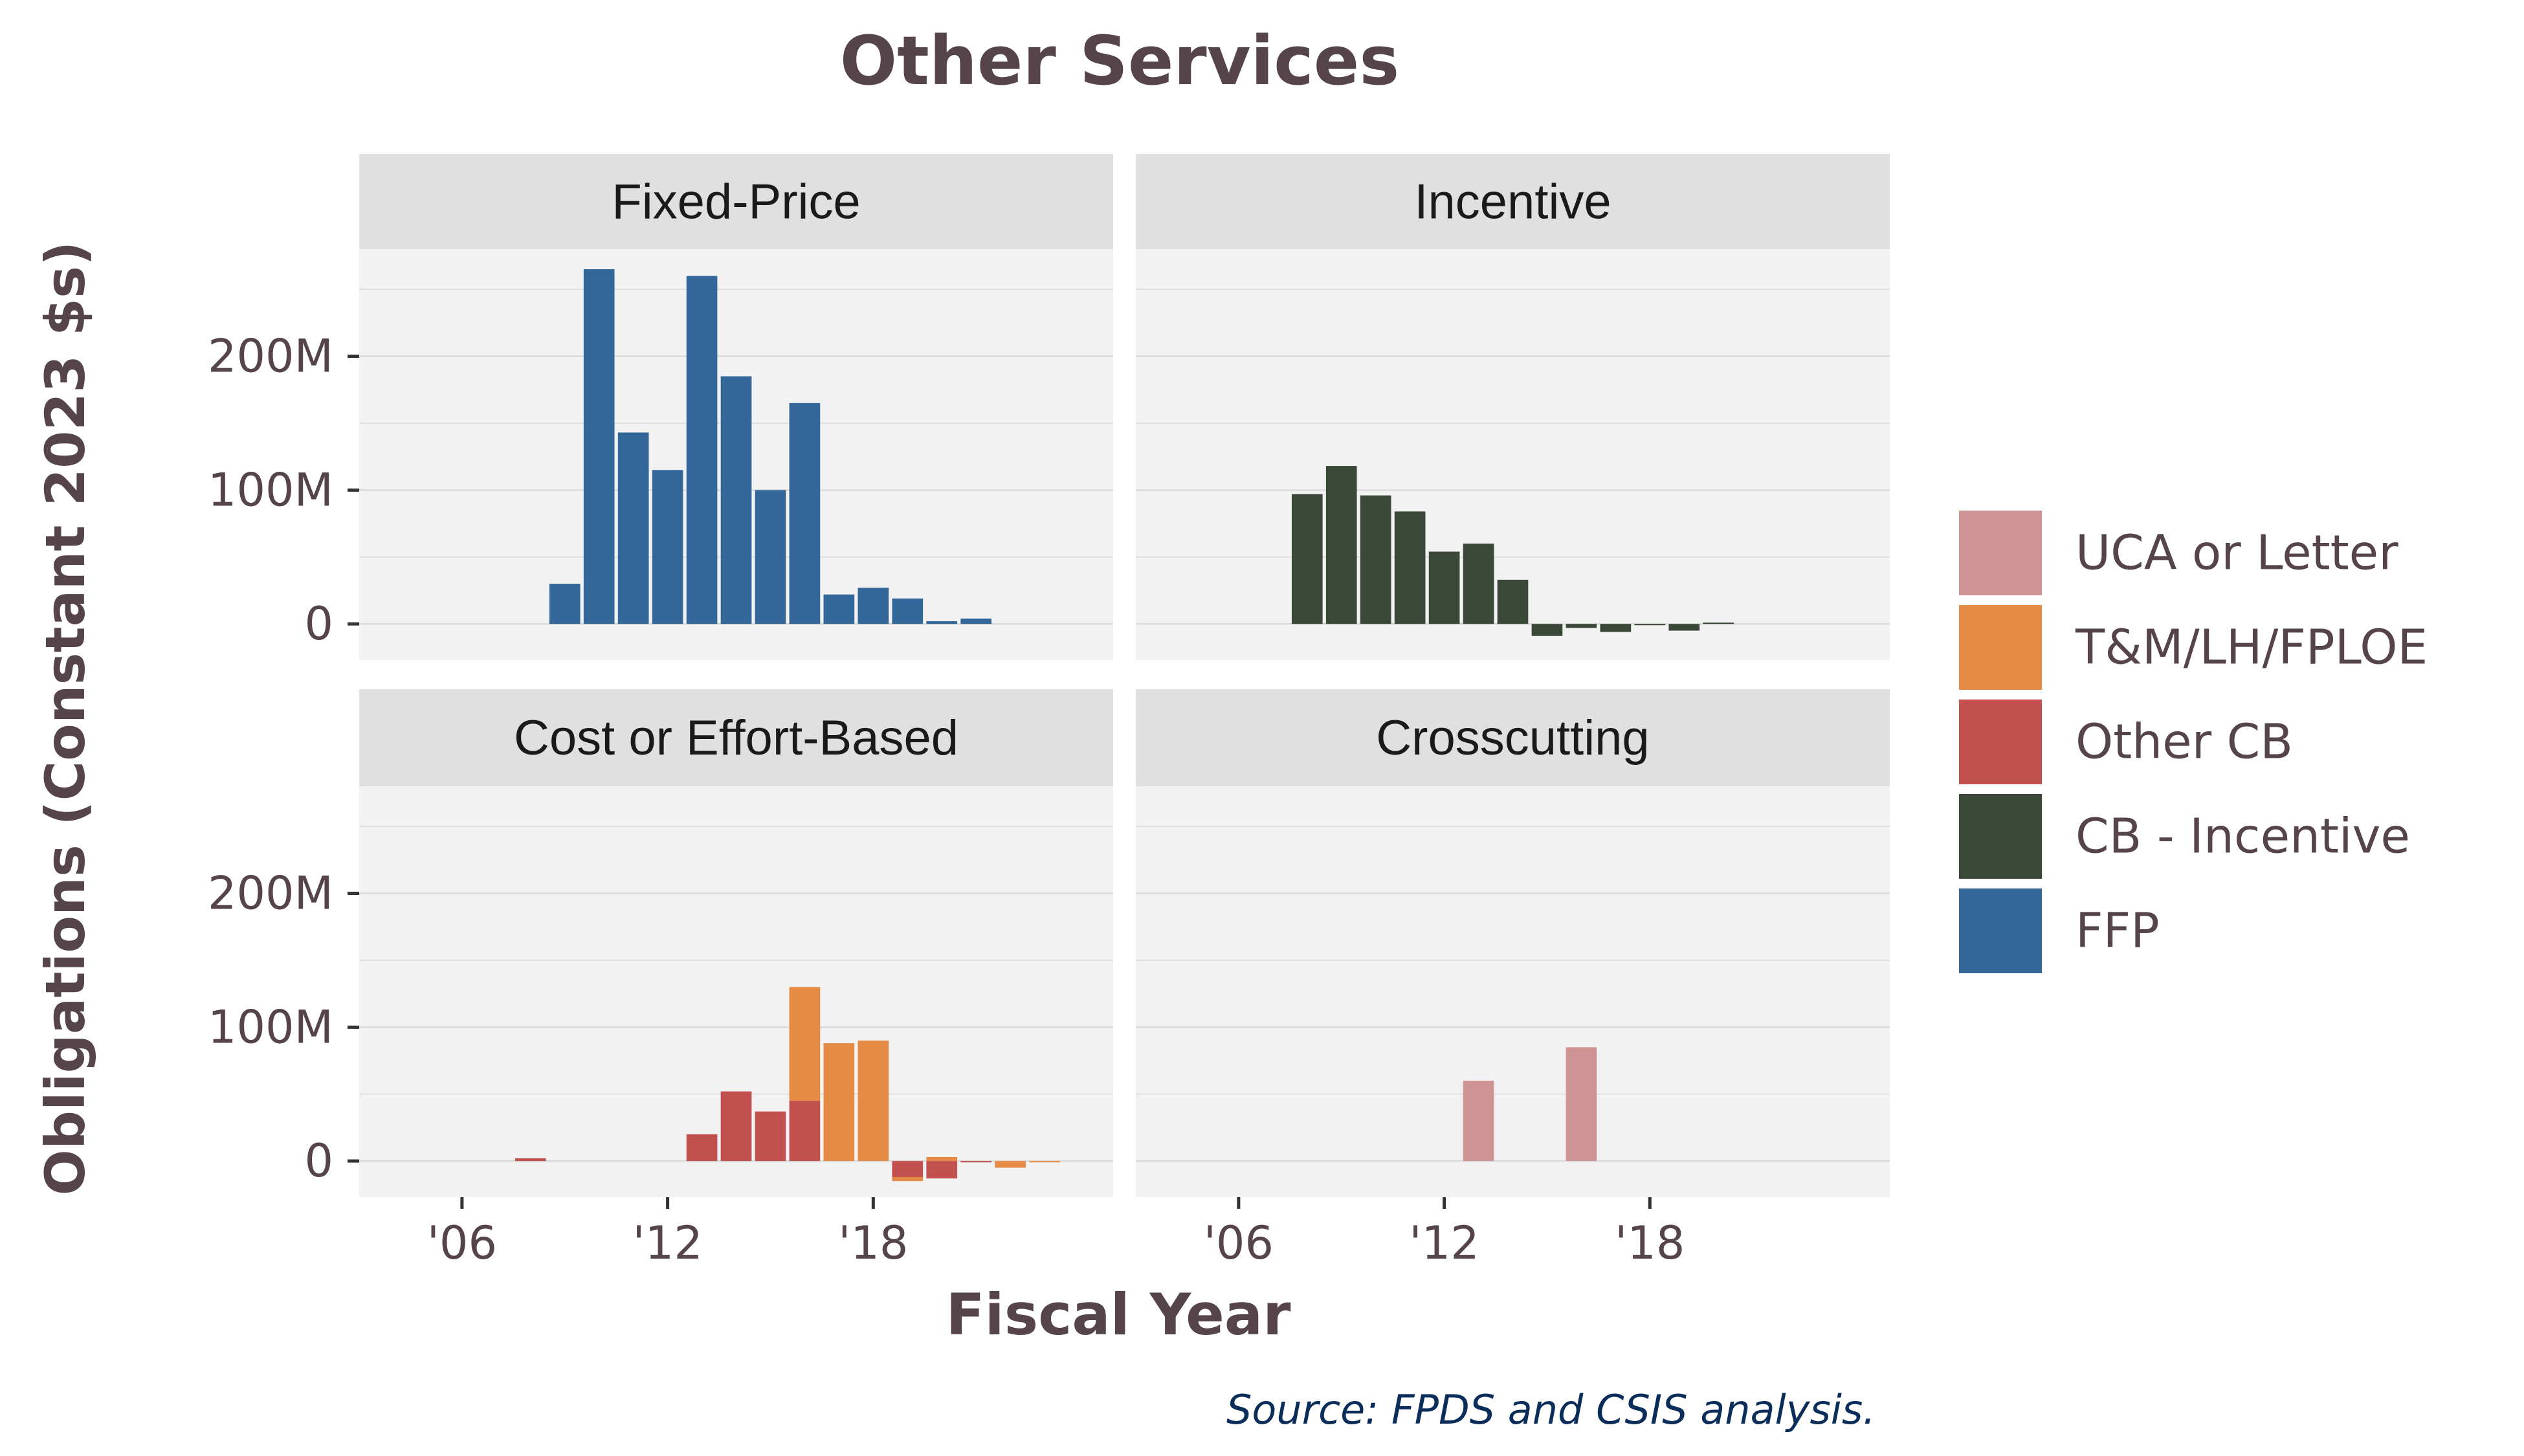 The width and height of the screenshot is (2524, 1456). Describe the element at coordinates (530, 1160) in the screenshot. I see `bar-other-cb-2008` at that location.